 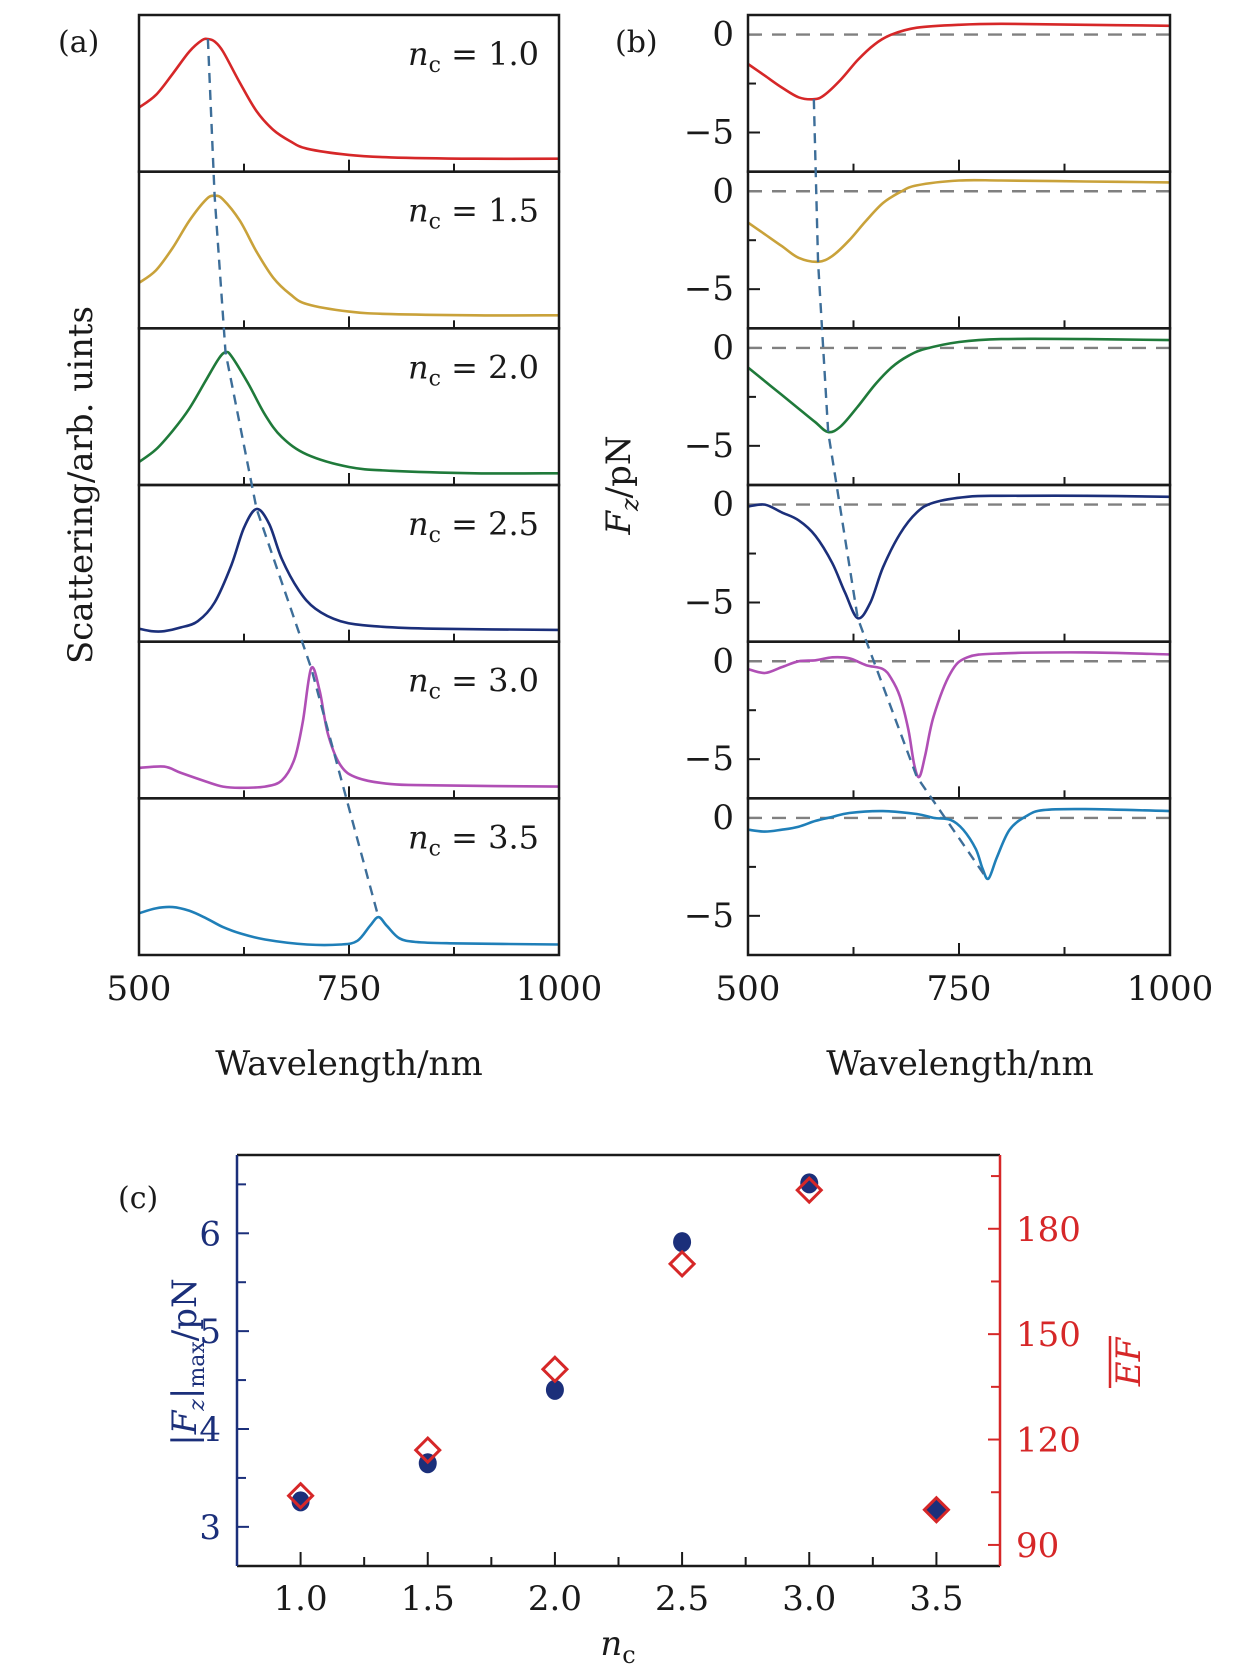 I want to click on panel-c-xlabel: nc, so click(x=617, y=1646).